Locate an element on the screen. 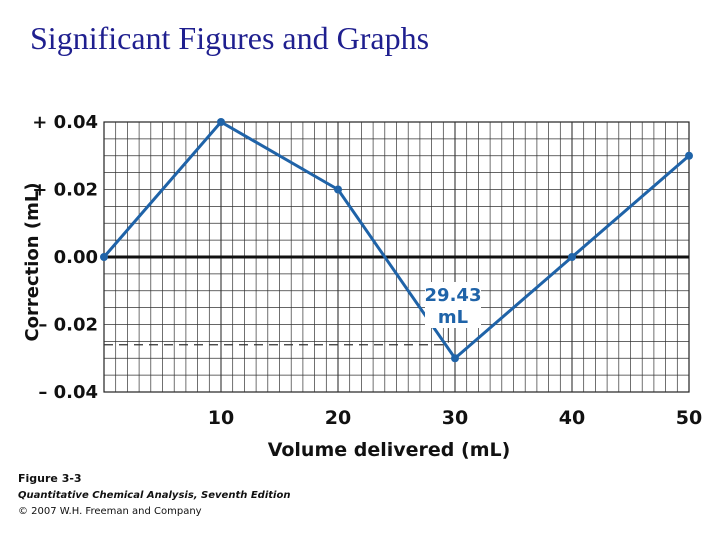 The height and width of the screenshot is (540, 720). y-tick-label: + 0.04 is located at coordinates (65, 122).